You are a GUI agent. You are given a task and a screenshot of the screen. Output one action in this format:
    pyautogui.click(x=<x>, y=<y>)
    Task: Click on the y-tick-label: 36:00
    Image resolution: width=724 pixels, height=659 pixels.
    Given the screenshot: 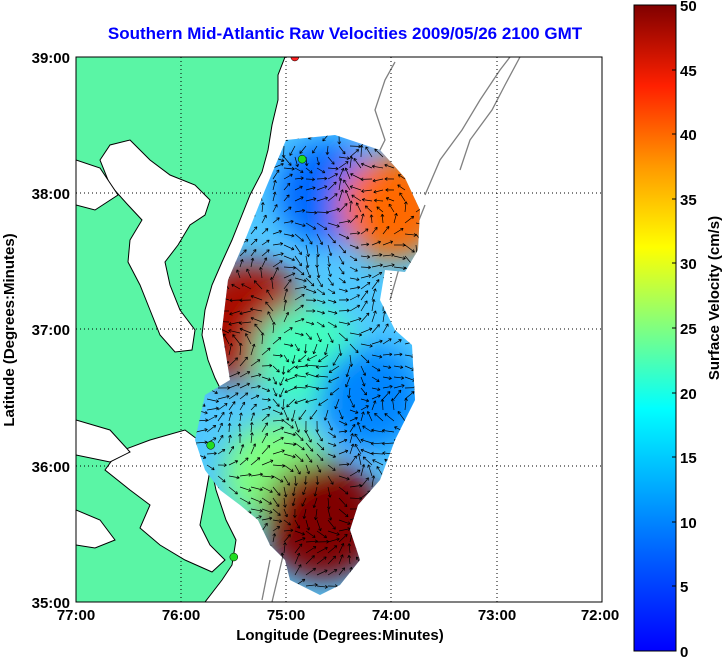 What is the action you would take?
    pyautogui.click(x=51, y=467)
    